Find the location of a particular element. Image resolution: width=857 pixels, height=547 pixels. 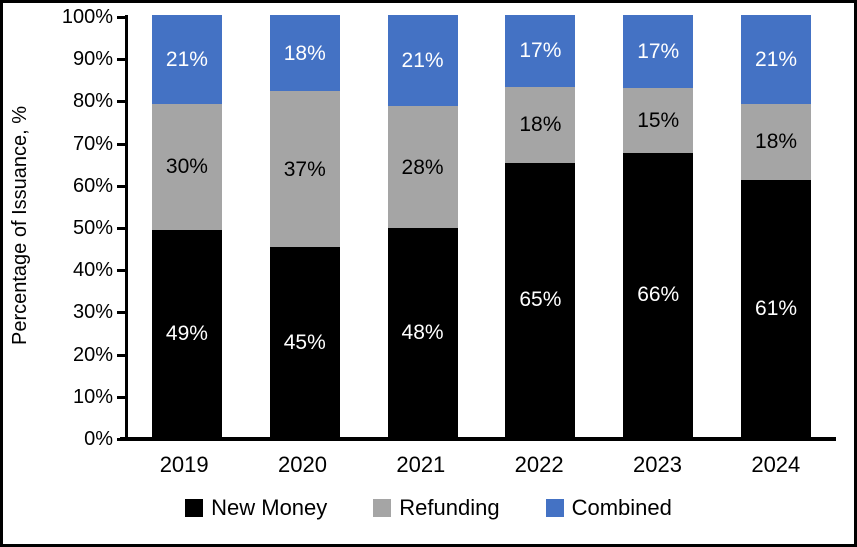

bar-segment-refunding: 28% is located at coordinates (422, 167).